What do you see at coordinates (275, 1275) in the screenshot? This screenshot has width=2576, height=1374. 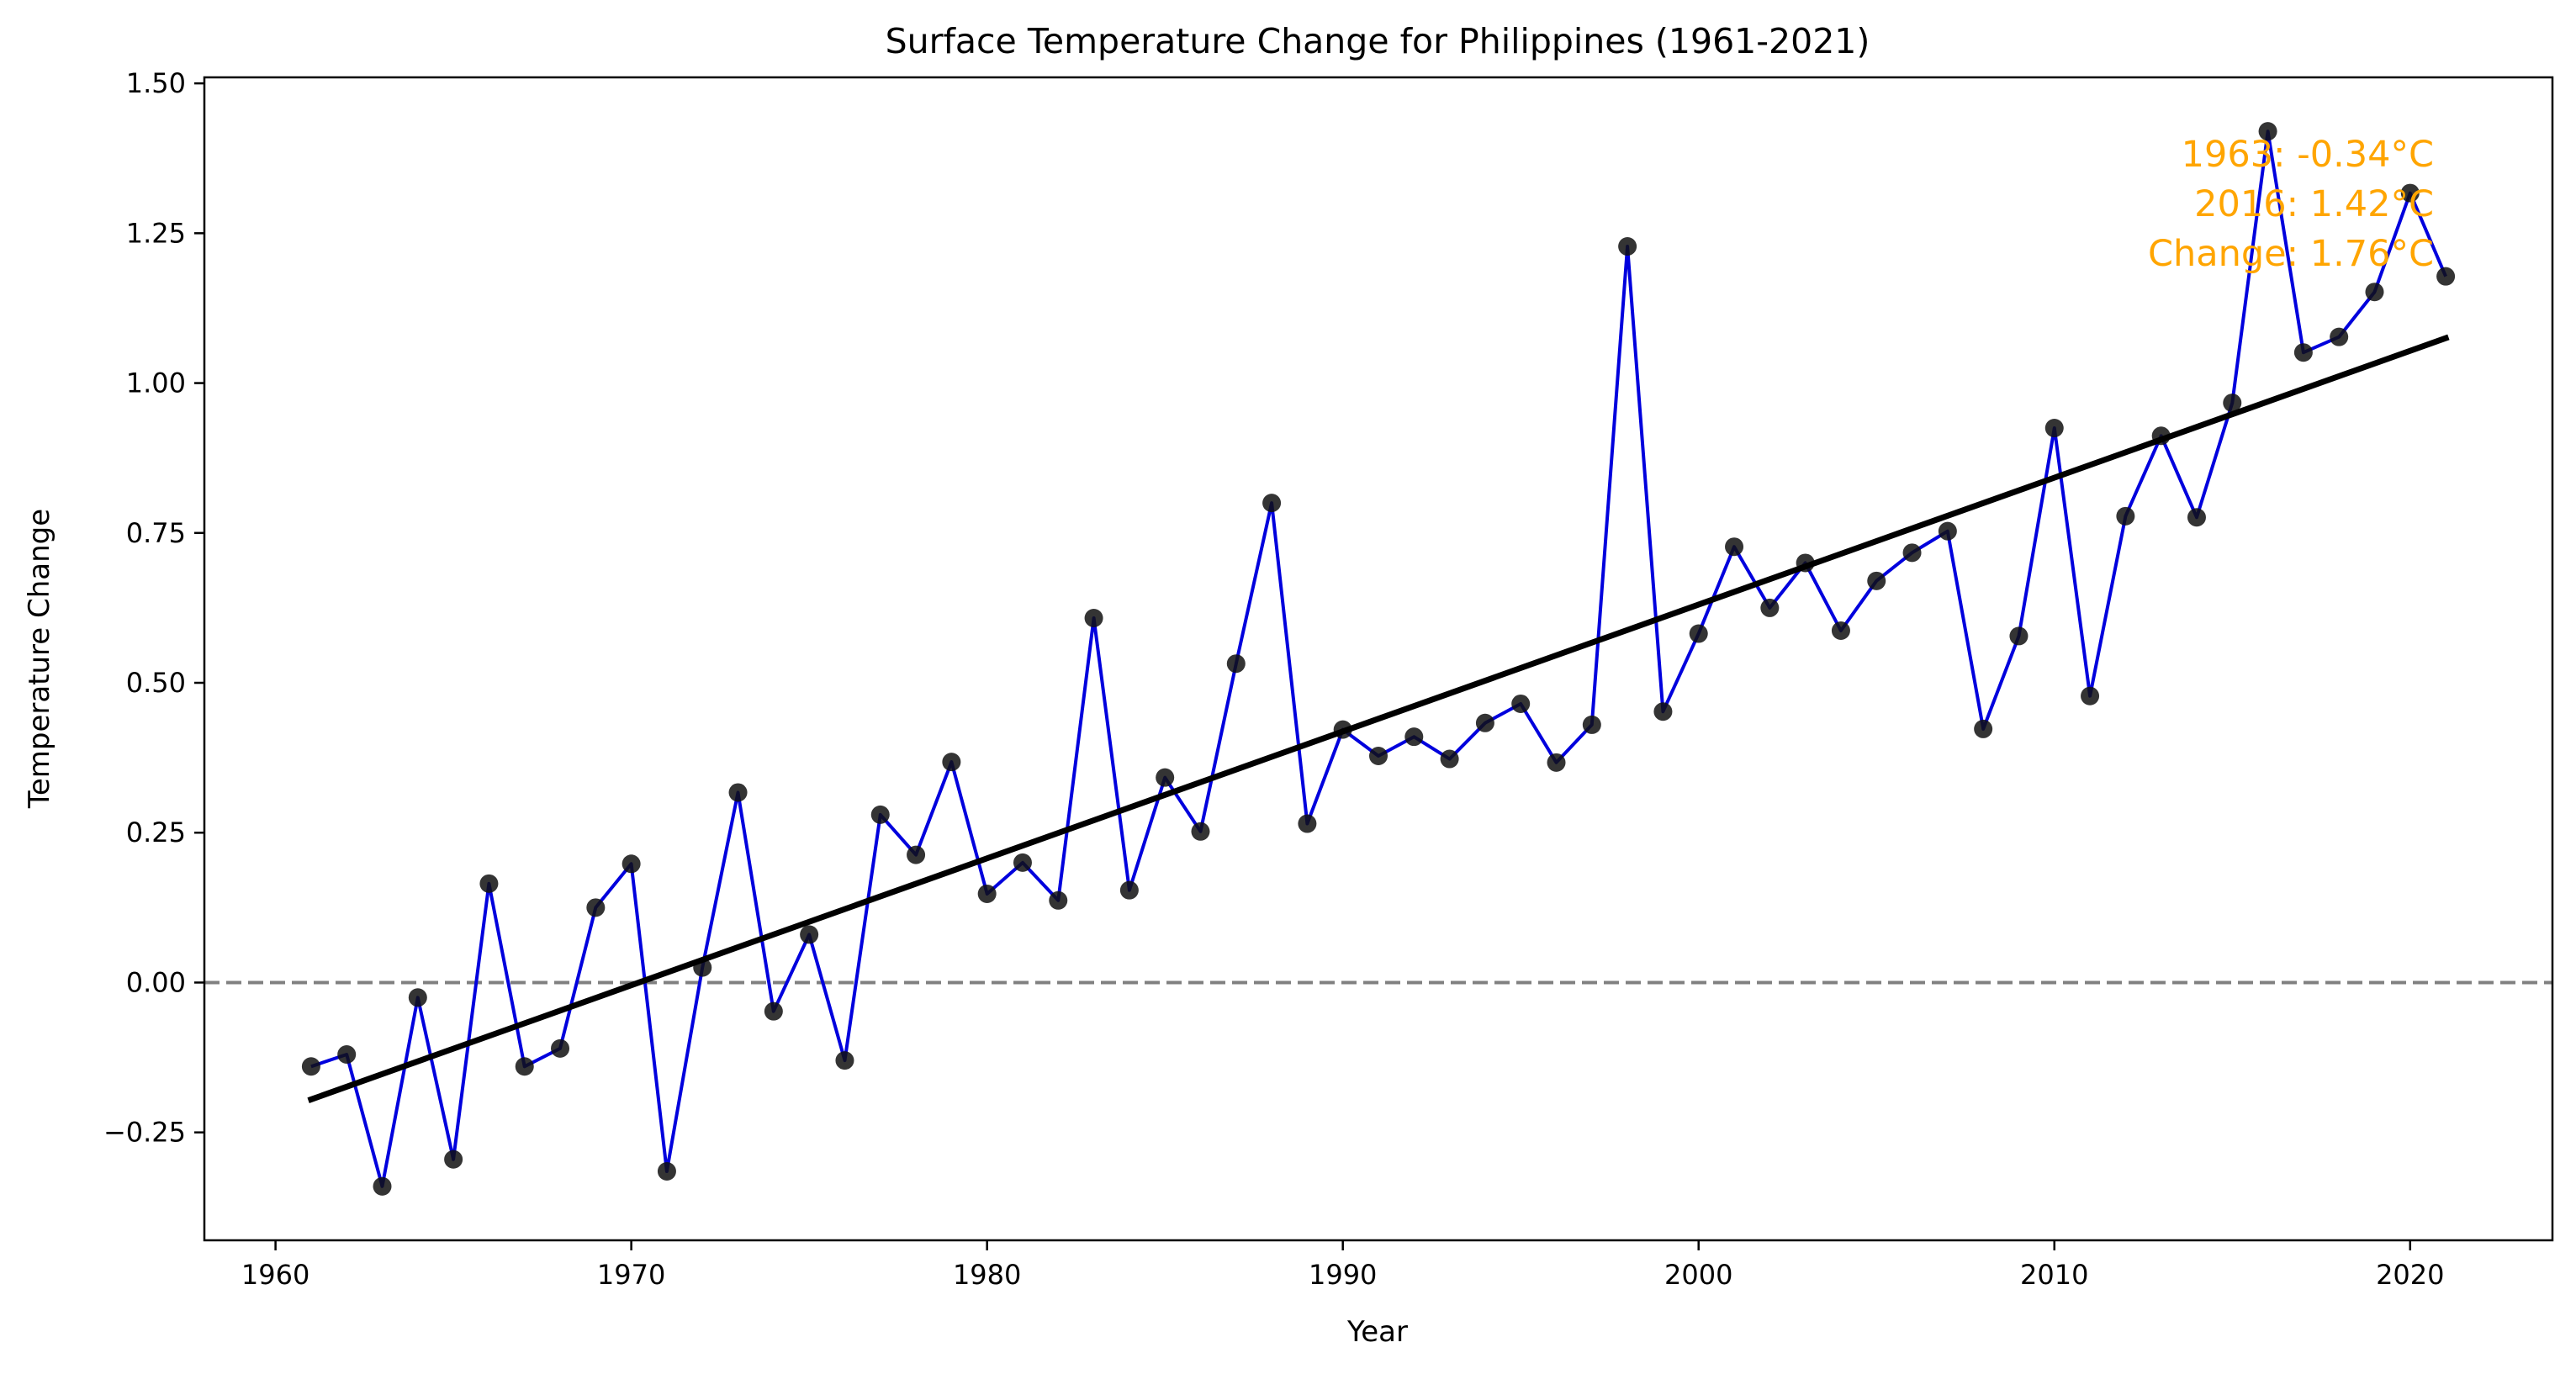 I see `x-tick-label: 1960` at bounding box center [275, 1275].